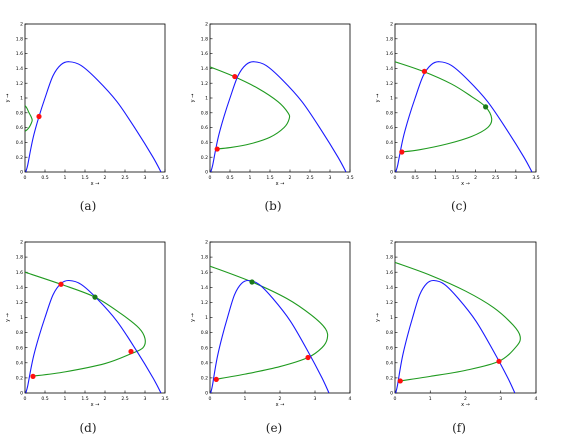  I want to click on panel-caption: (a), so click(88, 206).